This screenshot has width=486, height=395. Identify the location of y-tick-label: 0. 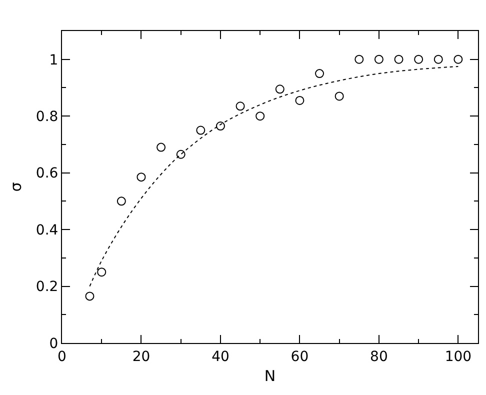
(53, 344).